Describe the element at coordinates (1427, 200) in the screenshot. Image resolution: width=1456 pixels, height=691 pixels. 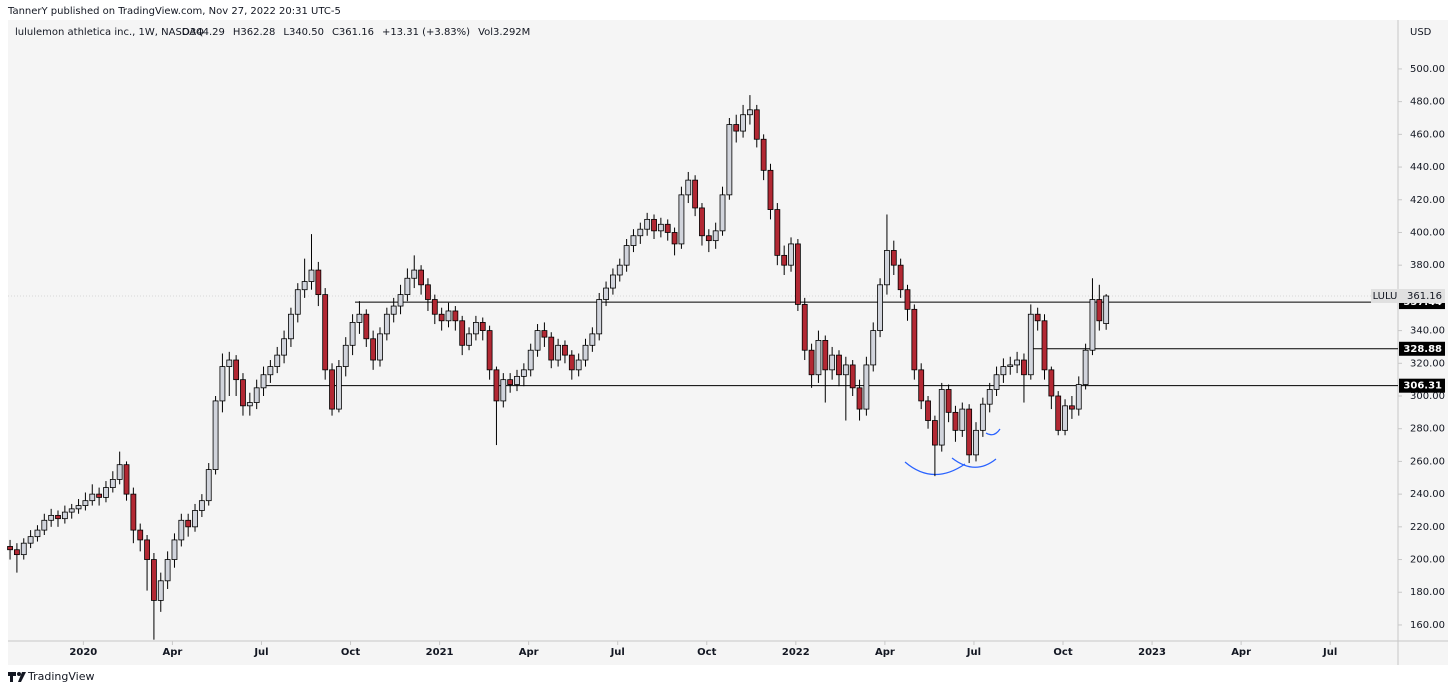
I see `y-tick-label: 420.00` at that location.